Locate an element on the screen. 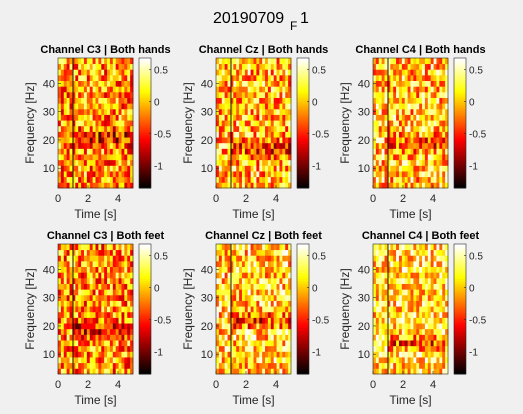  y-axis-label: Frequency [Hz] is located at coordinates (345, 308).